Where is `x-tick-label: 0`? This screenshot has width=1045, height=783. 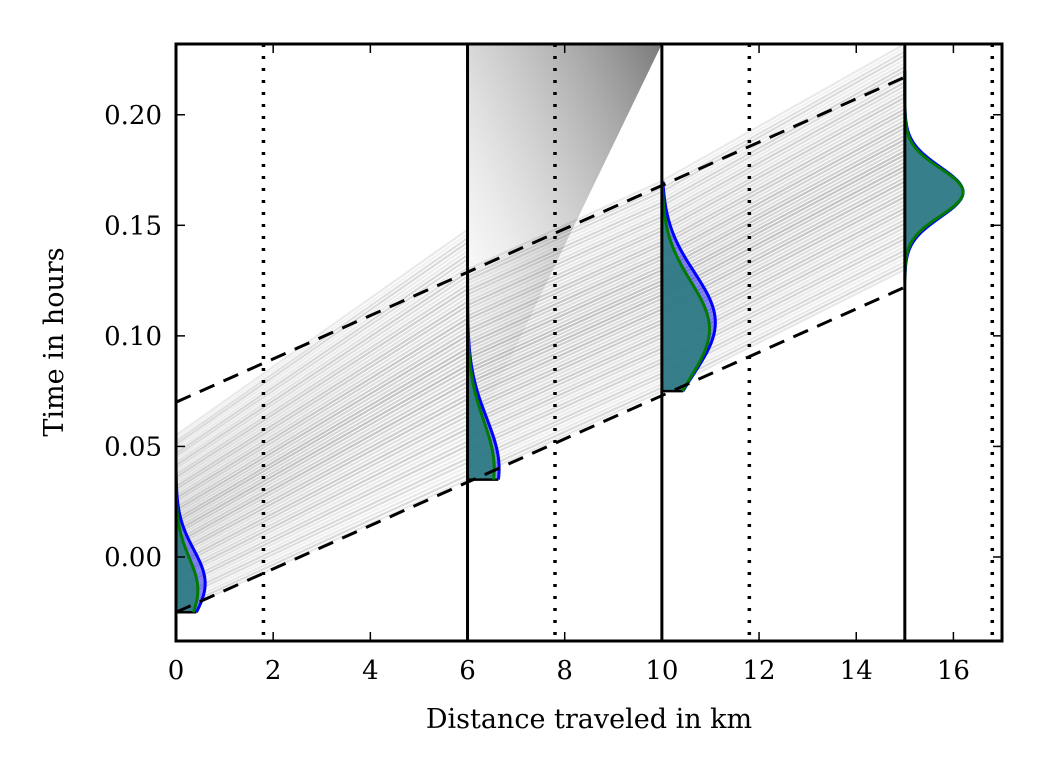 x-tick-label: 0 is located at coordinates (176, 671).